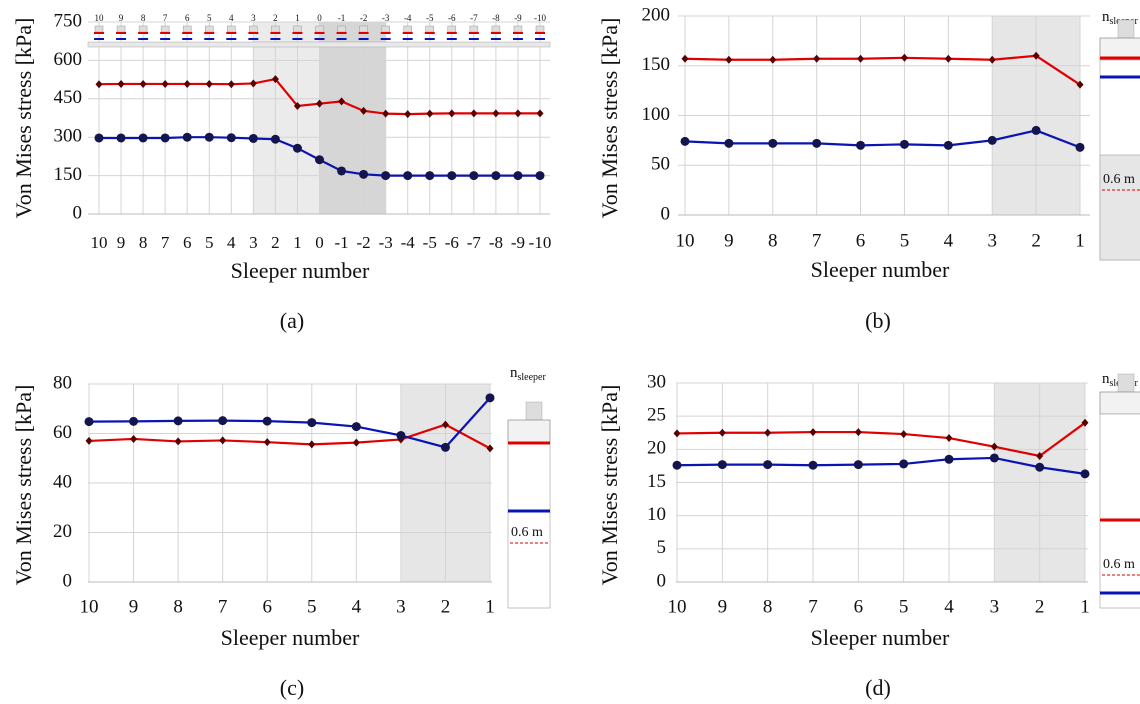 The image size is (1140, 704). Describe the element at coordinates (452, 242) in the screenshot. I see `x-tick-label: -6` at that location.